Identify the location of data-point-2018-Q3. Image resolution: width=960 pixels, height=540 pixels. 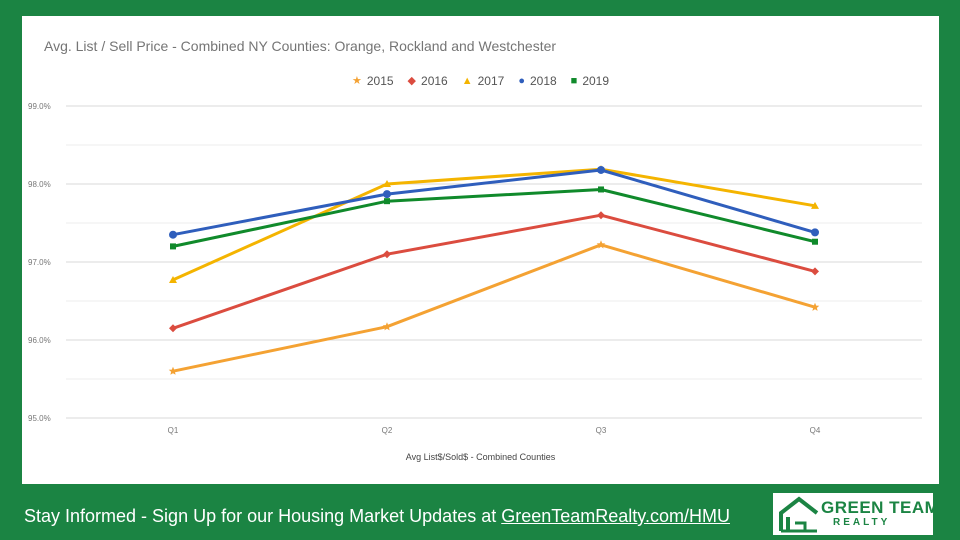
(601, 169).